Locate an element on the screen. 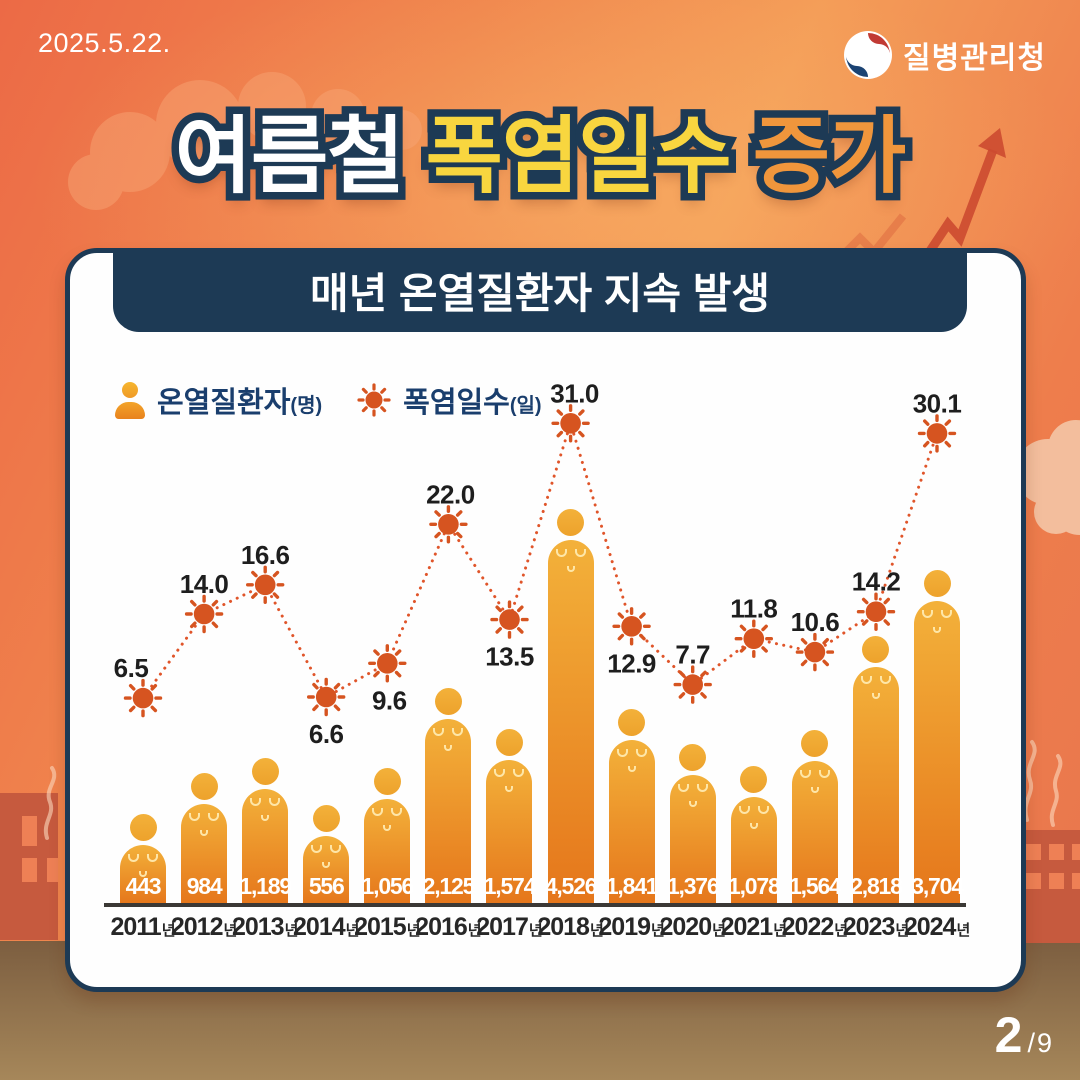 The height and width of the screenshot is (1080, 1080). chart-title-text: 매년 온열질환자 지속 발생 is located at coordinates (540, 293).